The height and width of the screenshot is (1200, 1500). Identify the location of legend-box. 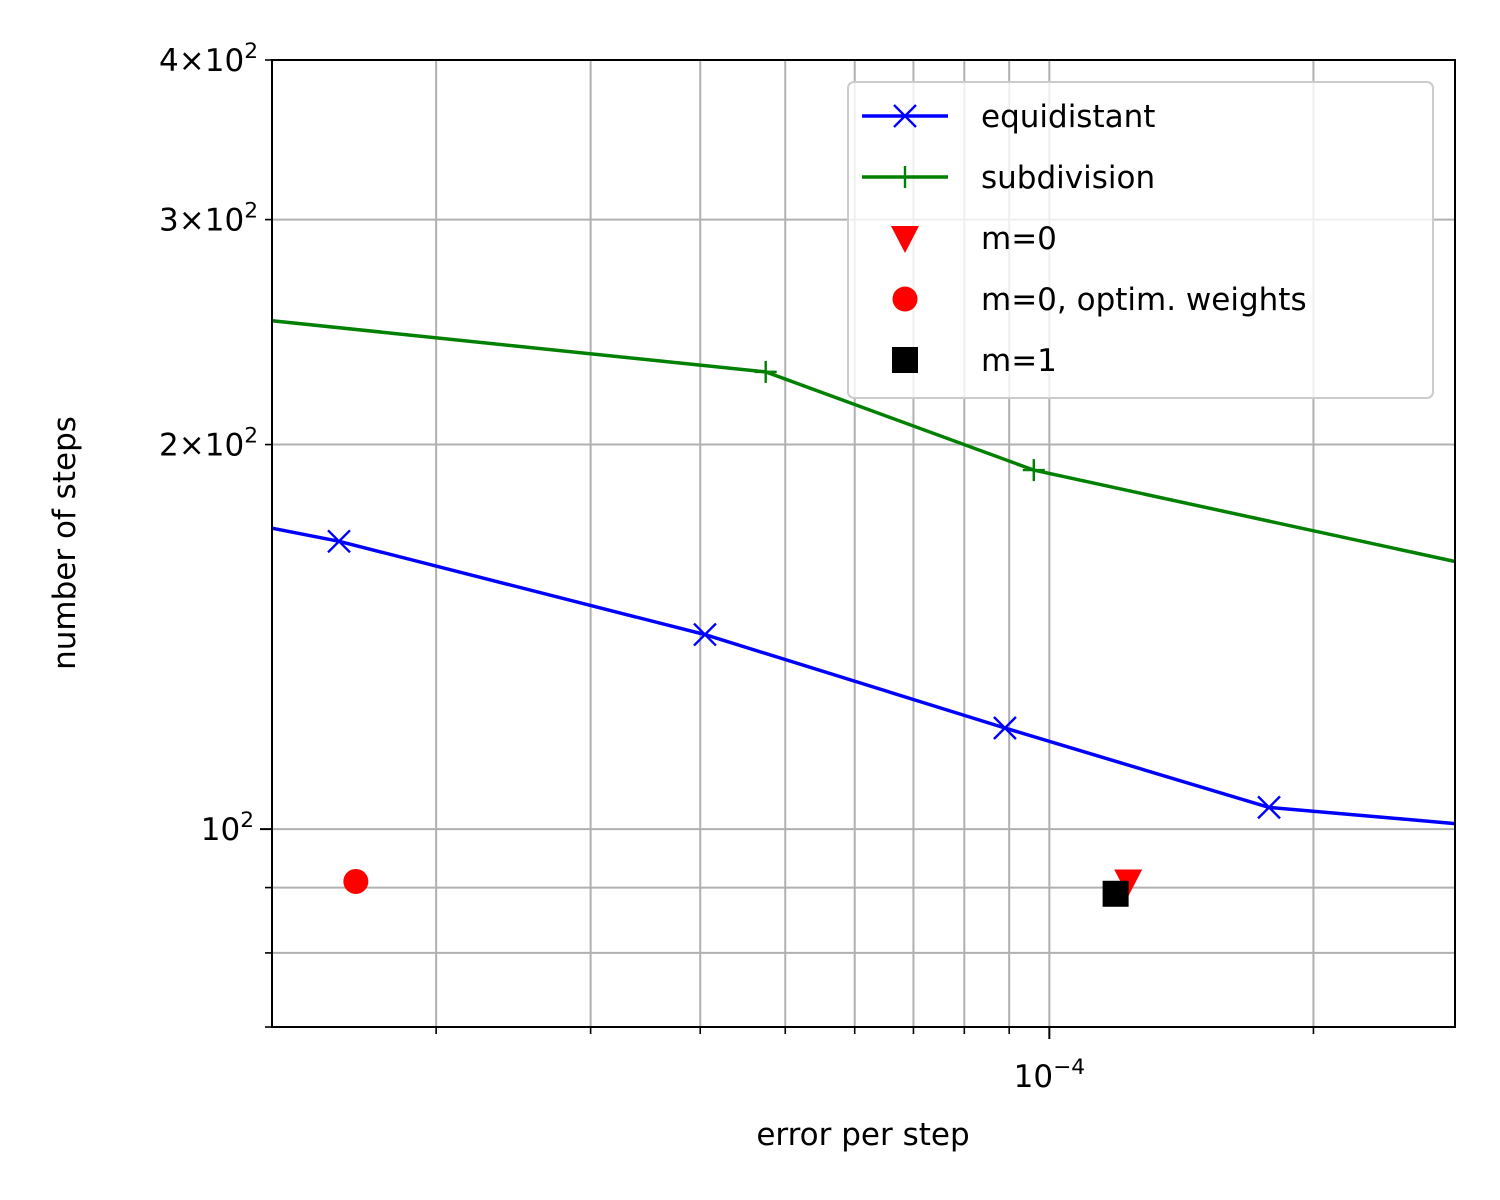
(1140, 240).